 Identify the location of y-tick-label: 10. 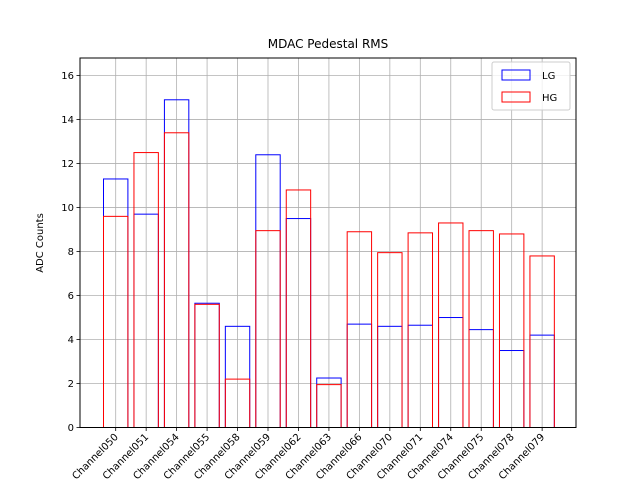
(67, 208).